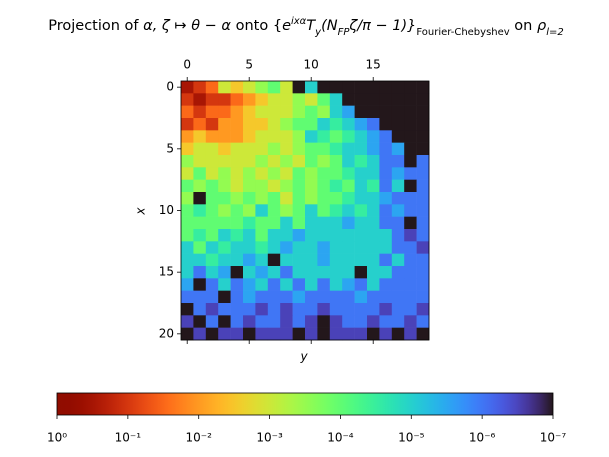  I want to click on title-part: on, so click(523, 26).